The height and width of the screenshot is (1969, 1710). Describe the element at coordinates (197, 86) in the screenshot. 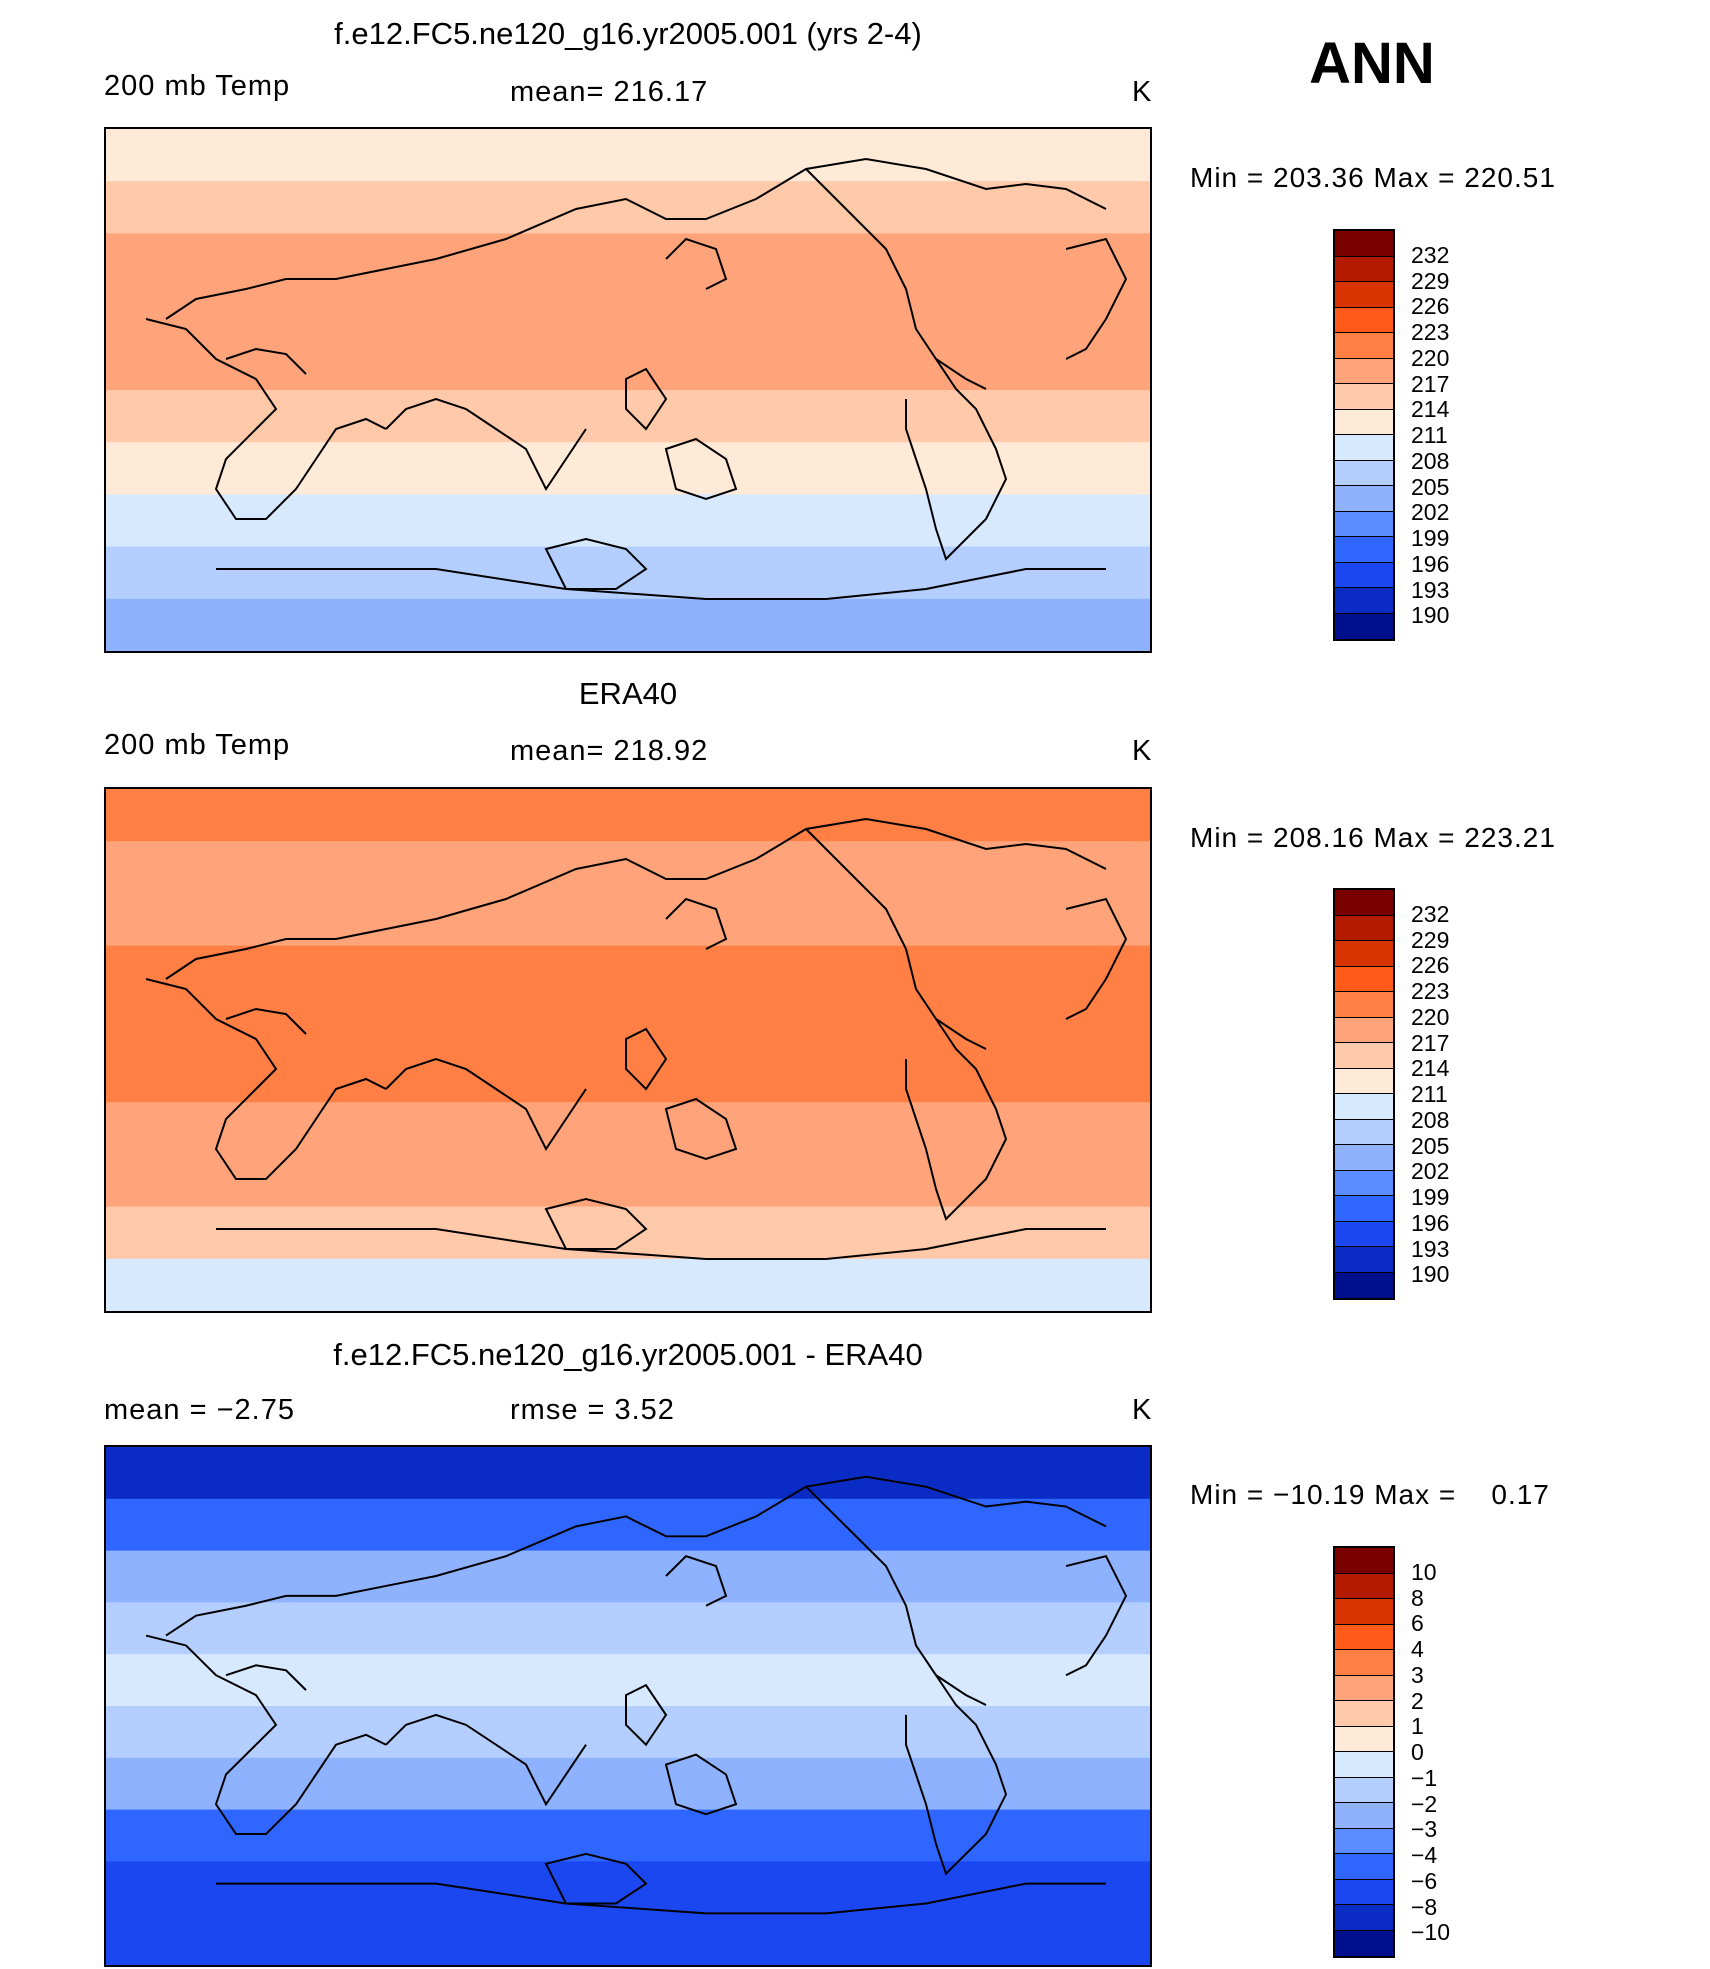

I see `panel1-variable-label: 200 mb Temp` at that location.